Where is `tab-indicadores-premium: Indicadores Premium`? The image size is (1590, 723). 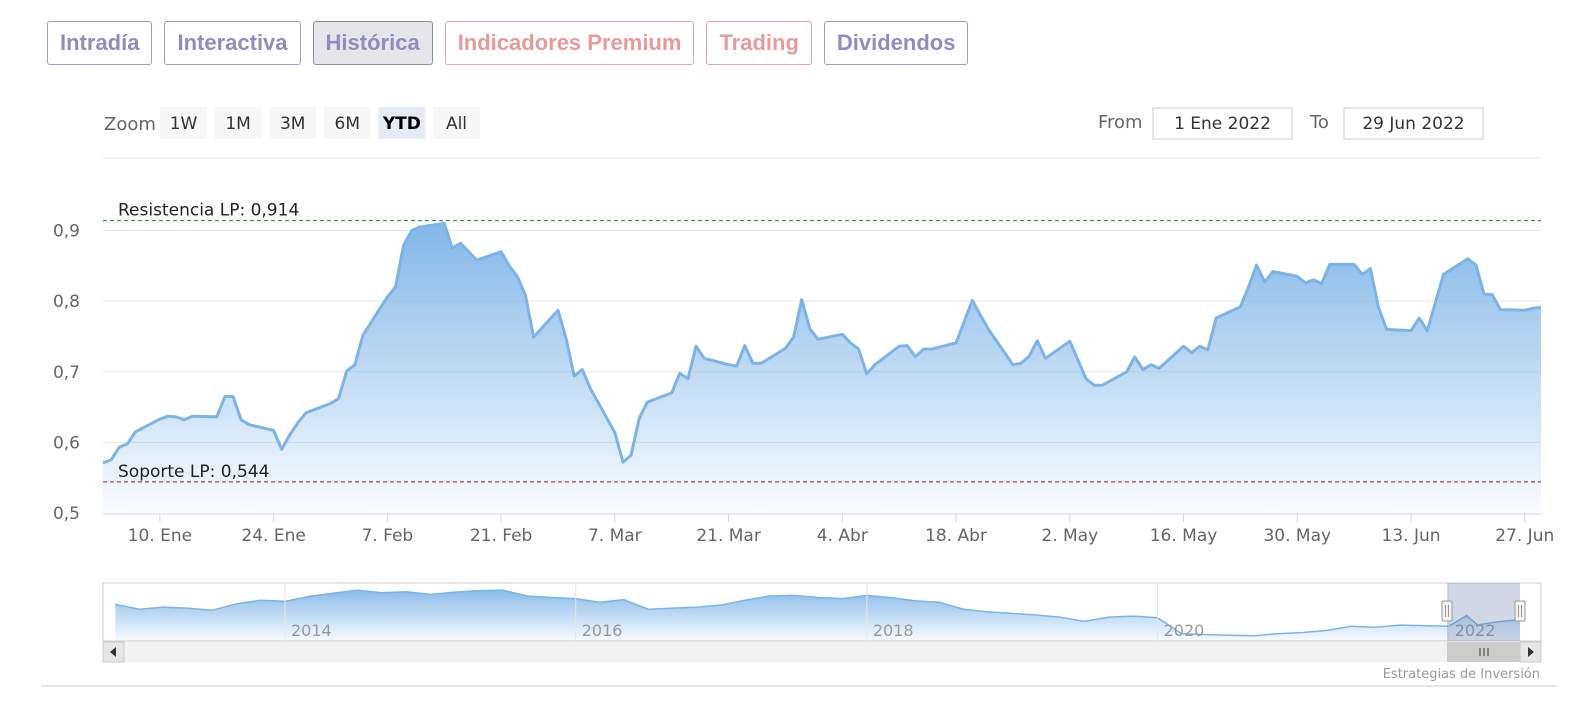
tab-indicadores-premium: Indicadores Premium is located at coordinates (569, 43).